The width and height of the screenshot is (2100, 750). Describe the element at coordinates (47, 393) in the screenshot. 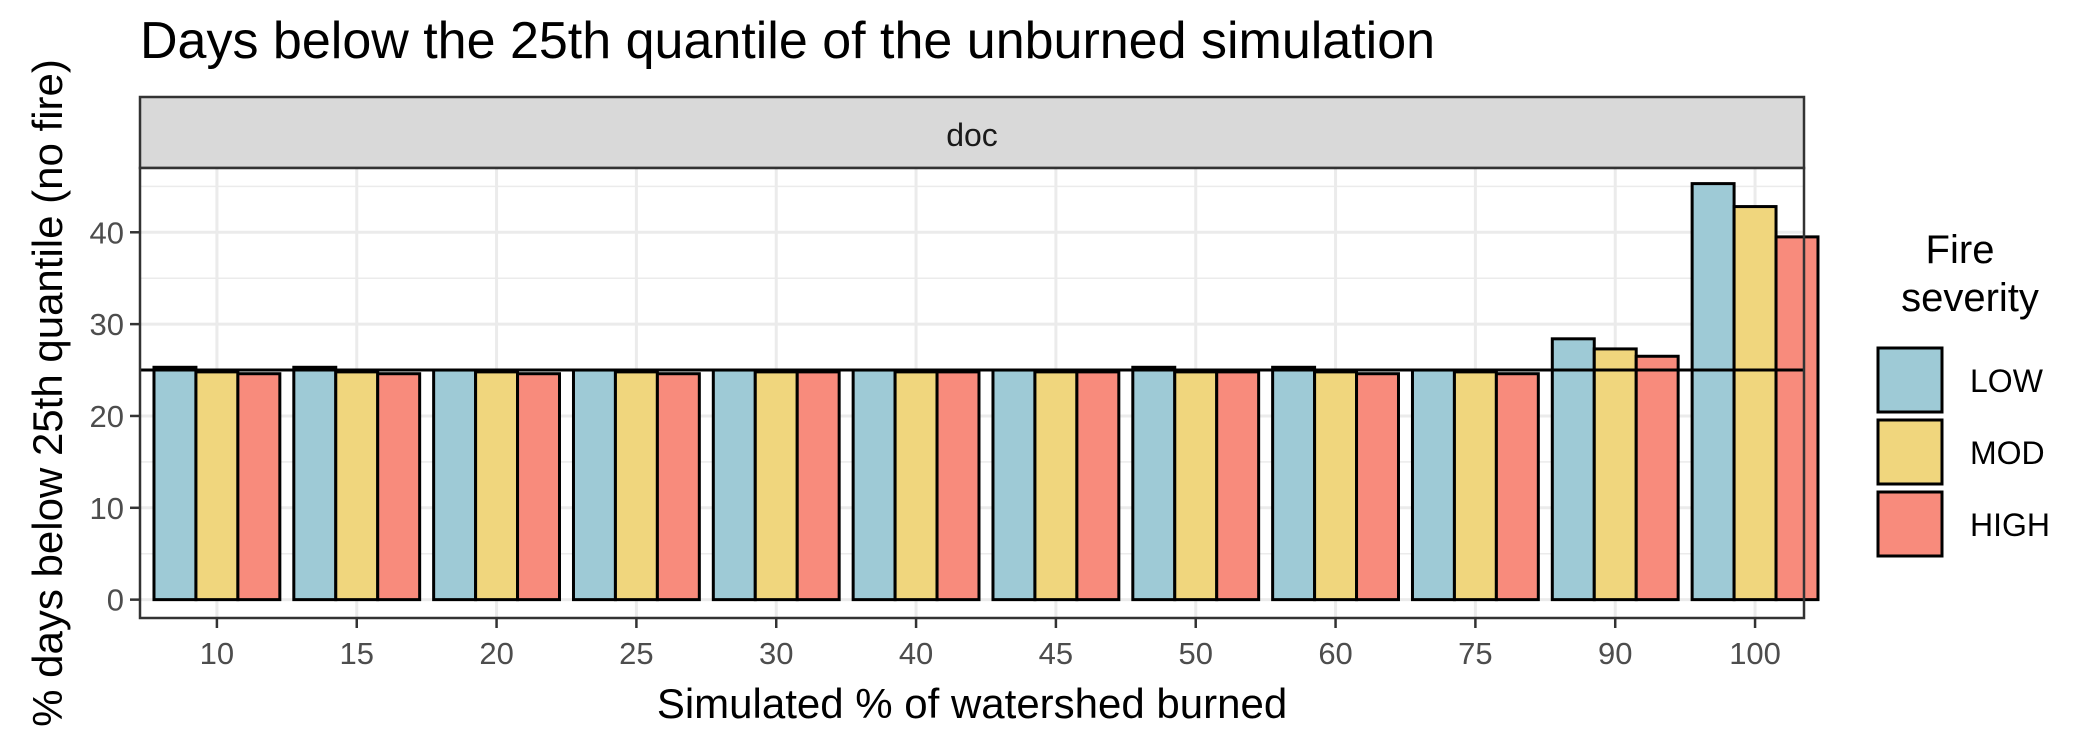

I see `y-axis-label: % days below 25th quantile (no fire)` at that location.